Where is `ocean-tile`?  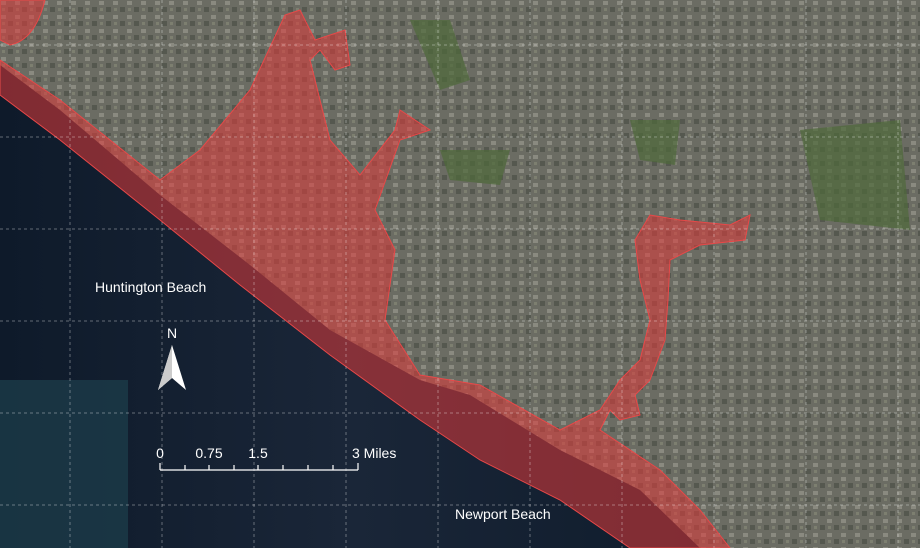
ocean-tile is located at coordinates (64, 464).